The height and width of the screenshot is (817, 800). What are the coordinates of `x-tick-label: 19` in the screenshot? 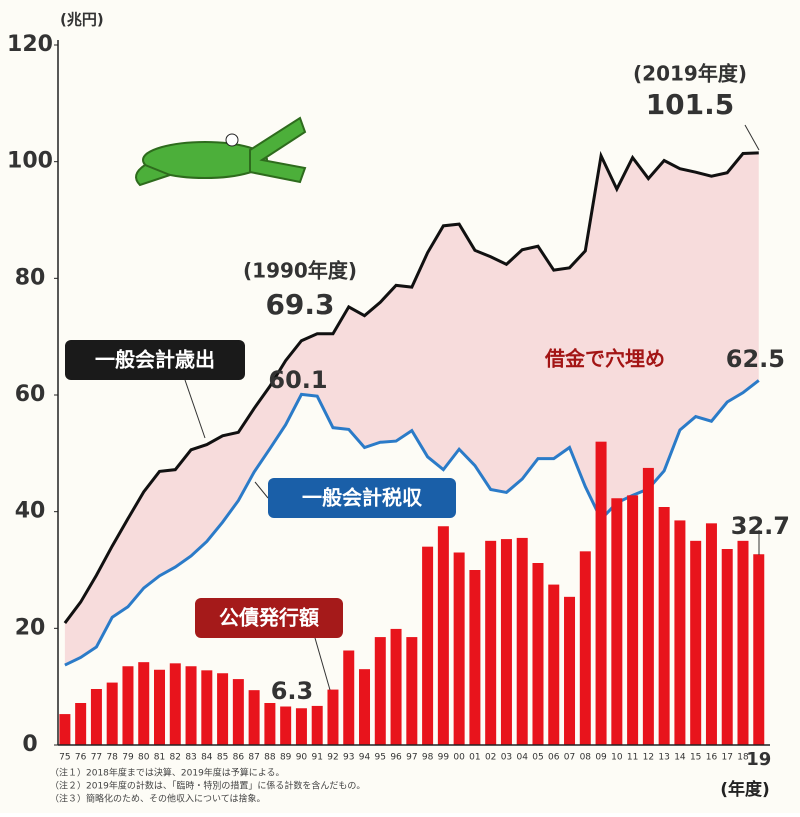 It's located at (758, 759).